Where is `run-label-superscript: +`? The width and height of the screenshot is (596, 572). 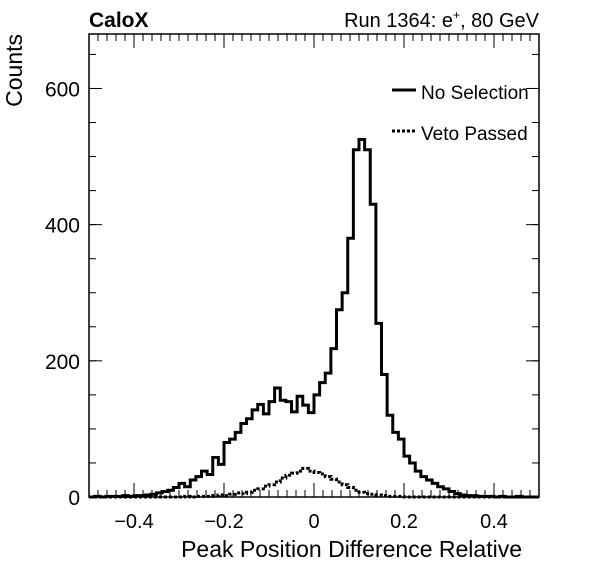 run-label-superscript: + is located at coordinates (456, 15).